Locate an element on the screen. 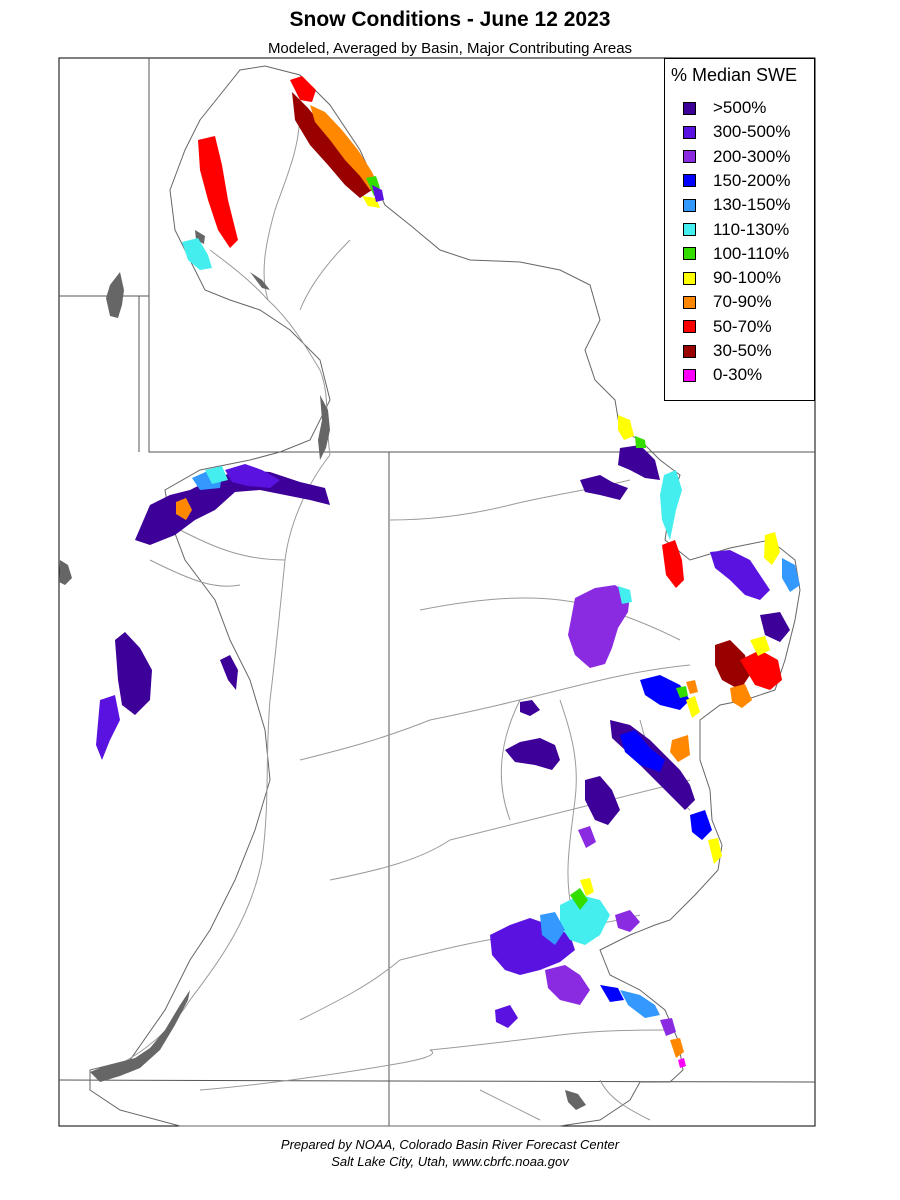 The width and height of the screenshot is (900, 1200). snow-patch-grand-mesa is located at coordinates (532, 754).